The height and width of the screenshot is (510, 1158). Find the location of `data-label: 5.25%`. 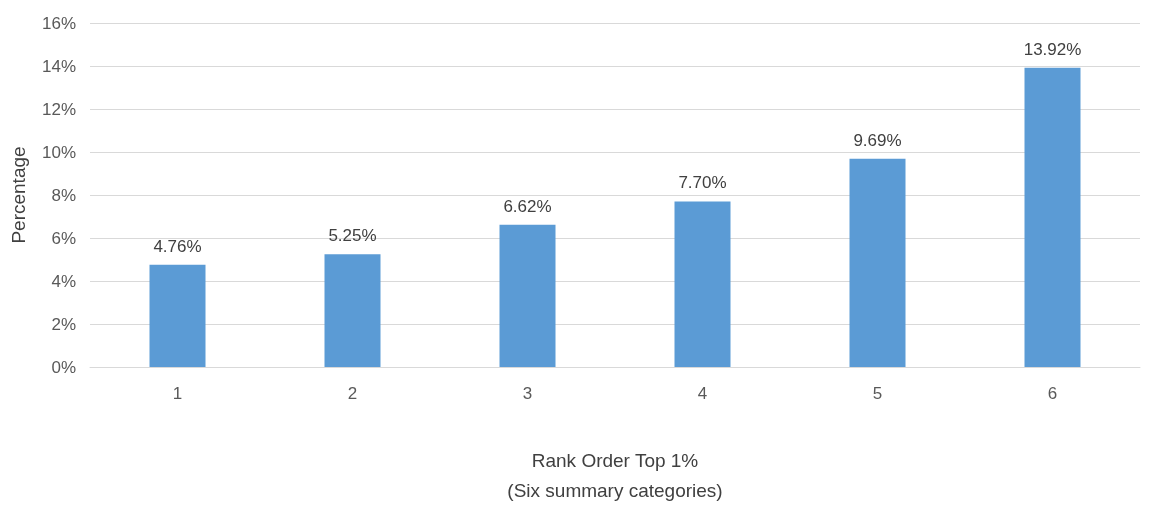

data-label: 5.25% is located at coordinates (352, 236).